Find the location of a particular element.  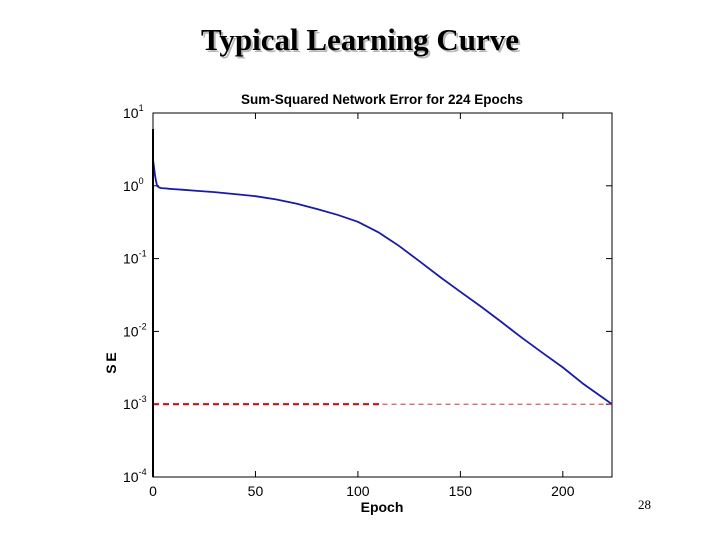

slide-title: Typical Learning Curve is located at coordinates (360, 39).